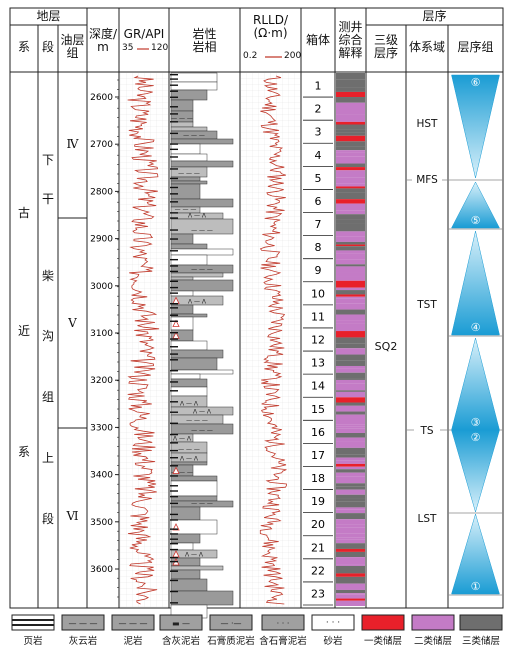  I want to click on oil-group-vi: Ⅵ, so click(72, 516).